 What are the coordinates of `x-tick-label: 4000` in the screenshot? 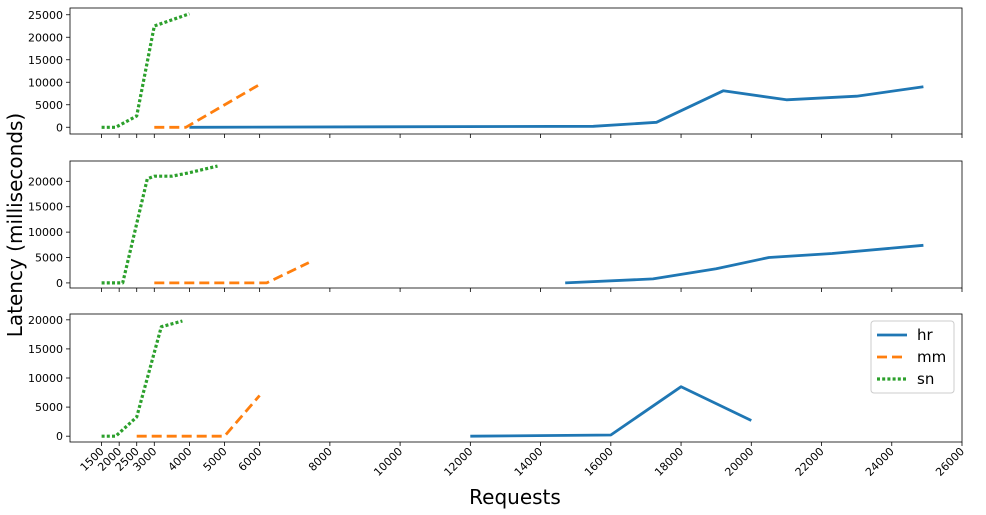 It's located at (180, 459).